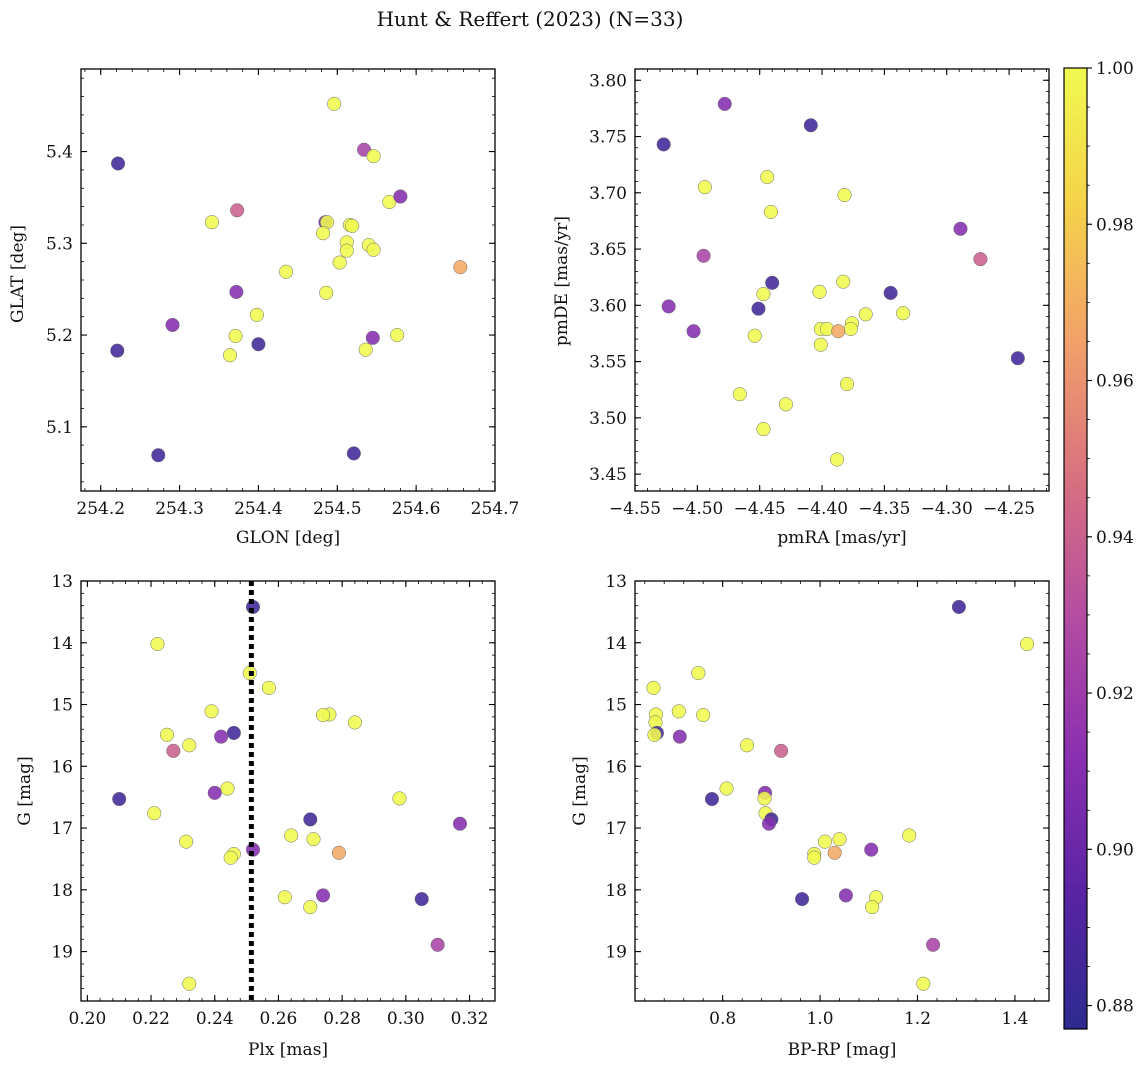  Describe the element at coordinates (616, 582) in the screenshot. I see `y-tick-label: 13` at that location.